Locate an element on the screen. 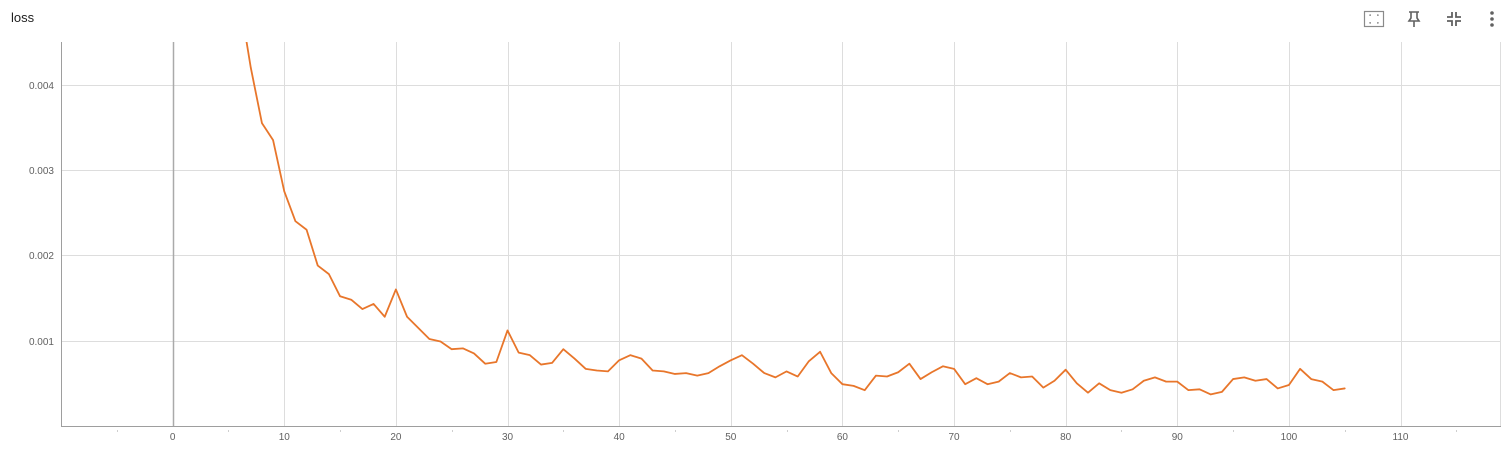  collapse-icon is located at coordinates (1454, 19).